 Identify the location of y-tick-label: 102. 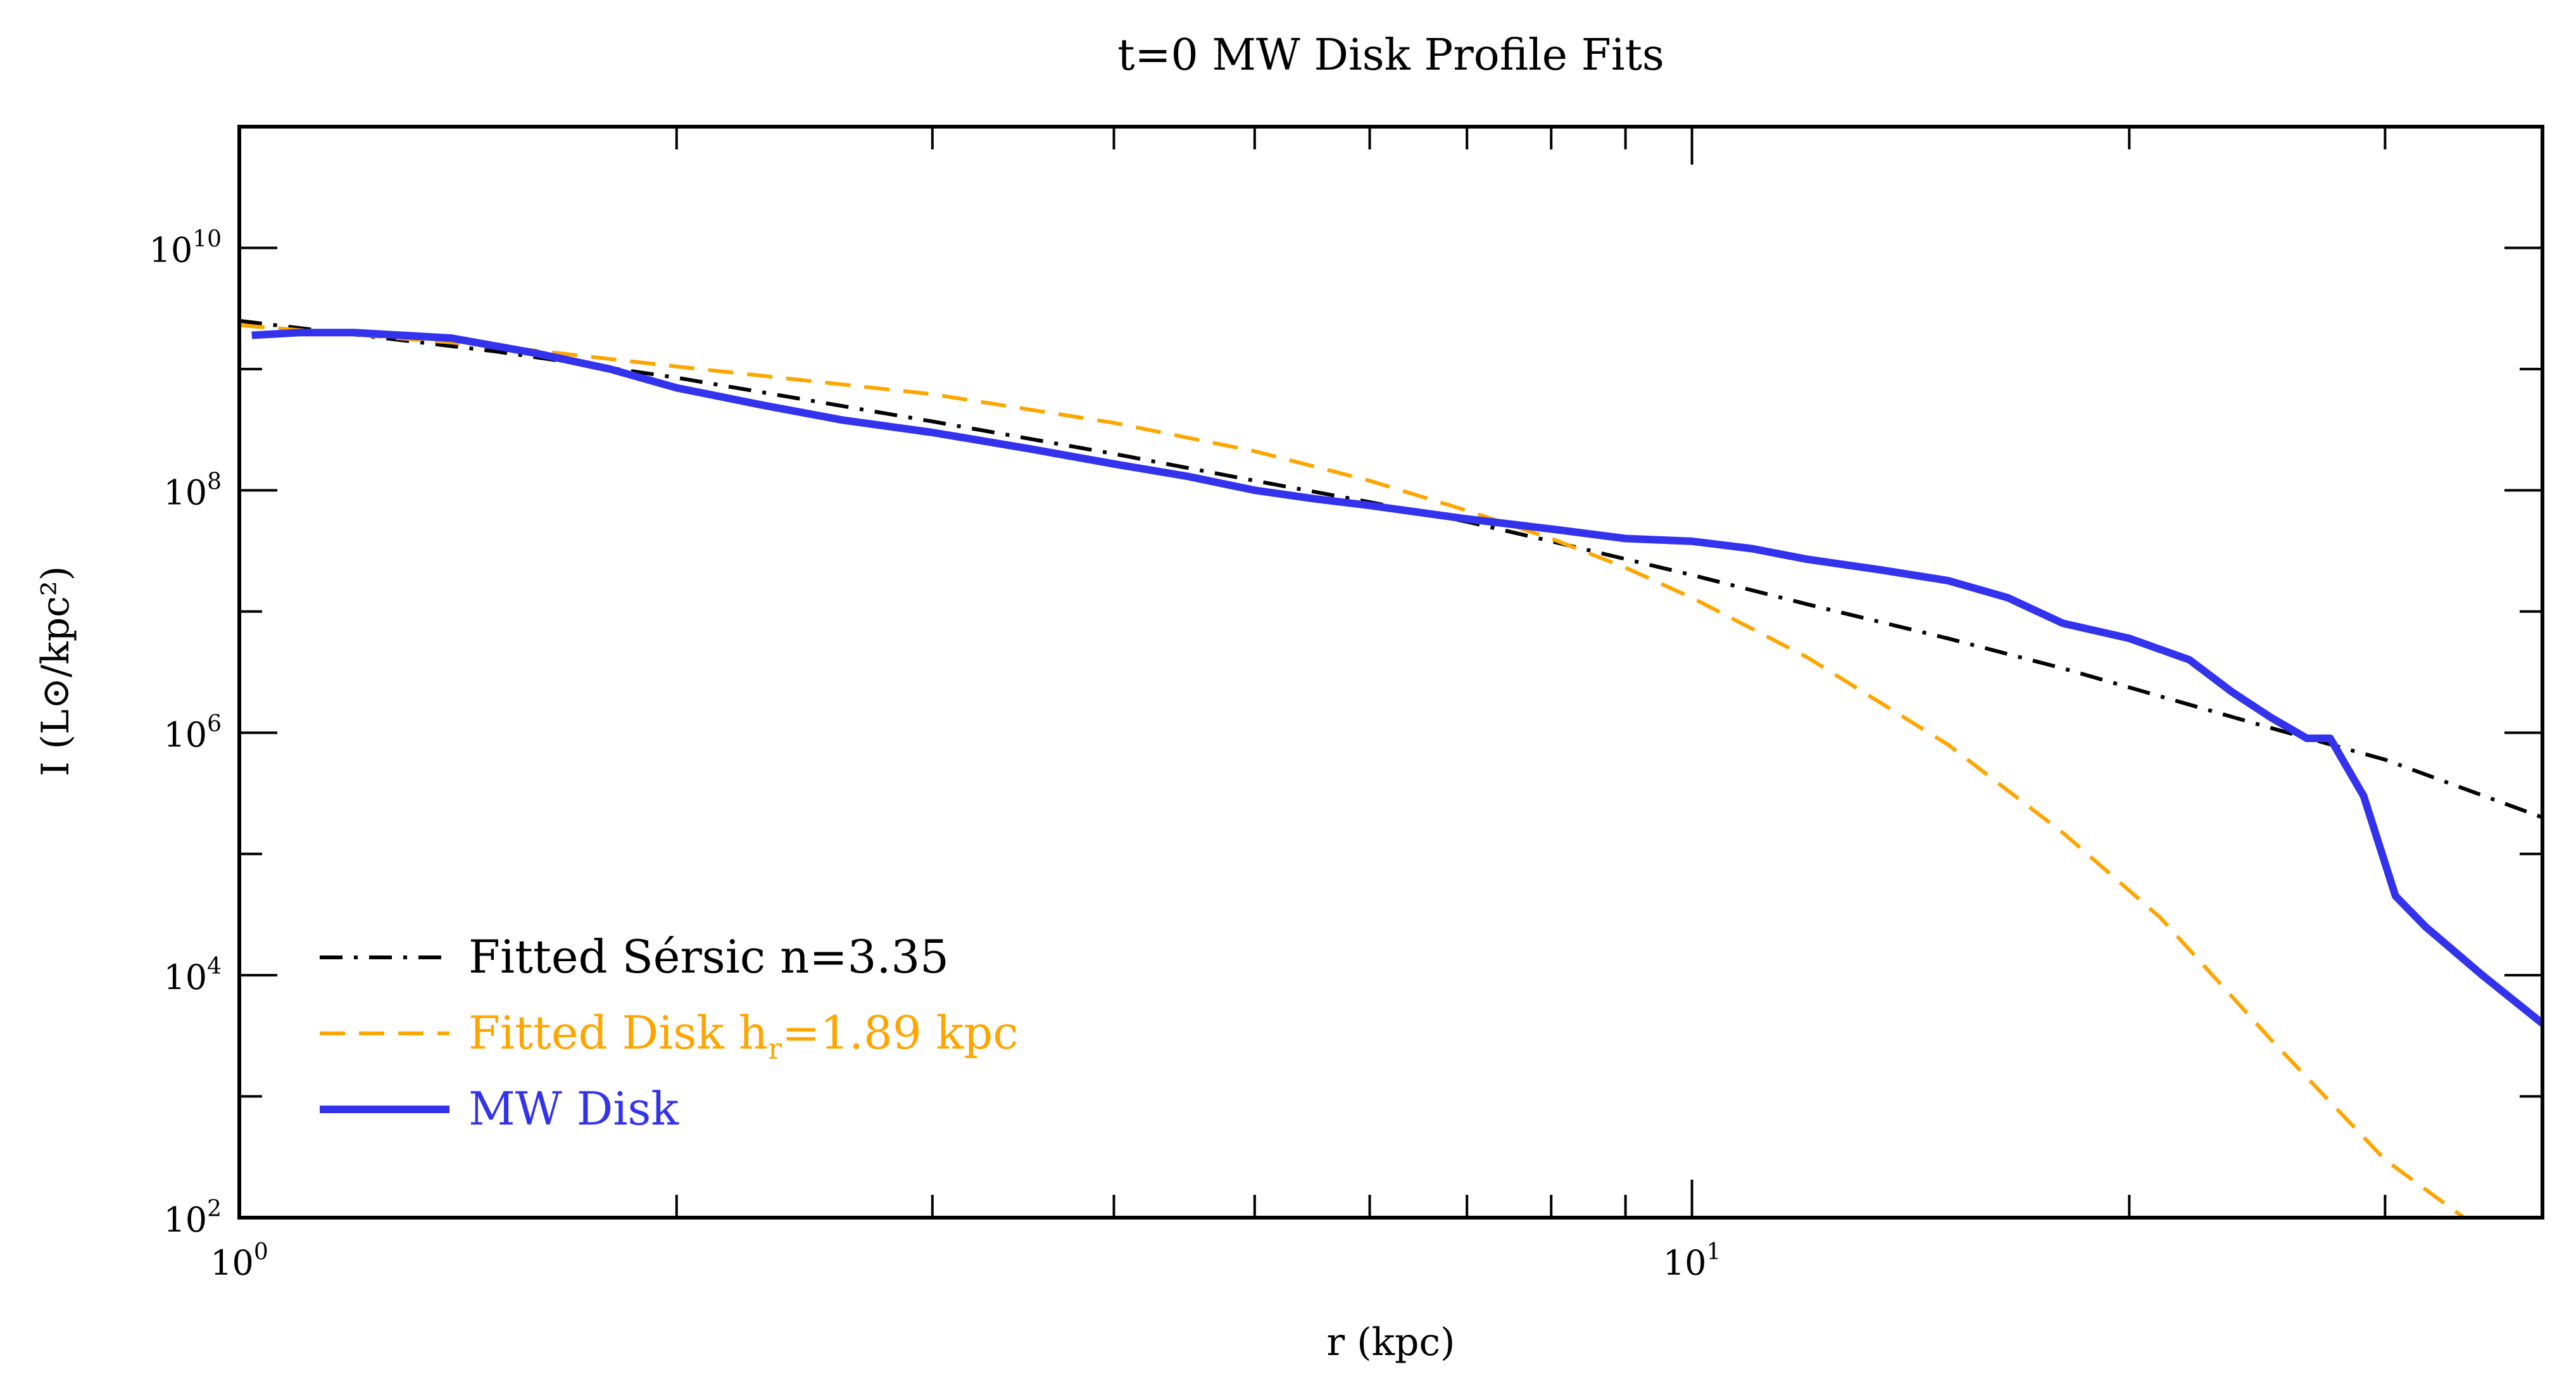
(192, 1218).